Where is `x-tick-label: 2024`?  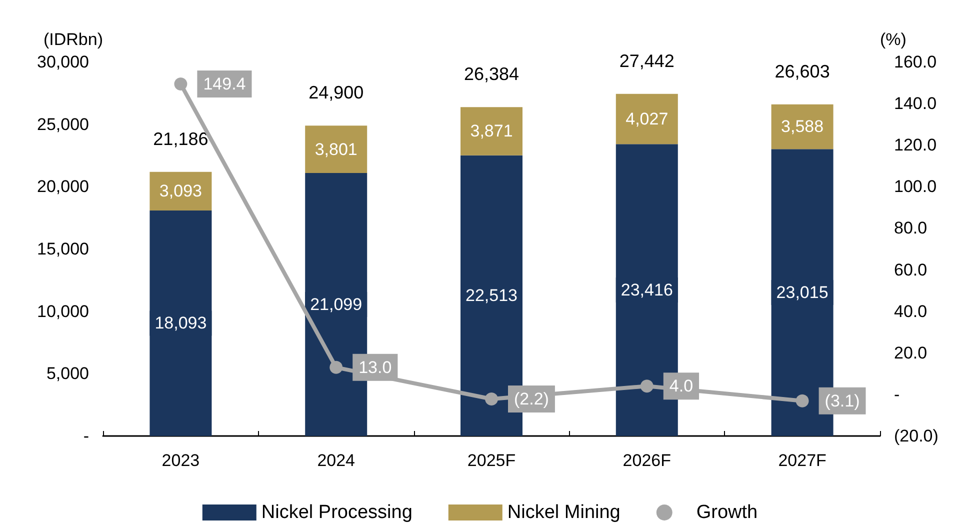 x-tick-label: 2024 is located at coordinates (336, 460).